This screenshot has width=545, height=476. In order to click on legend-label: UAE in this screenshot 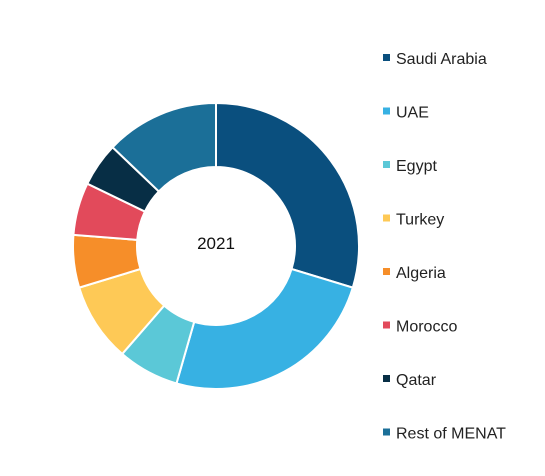, I will do `click(412, 113)`.